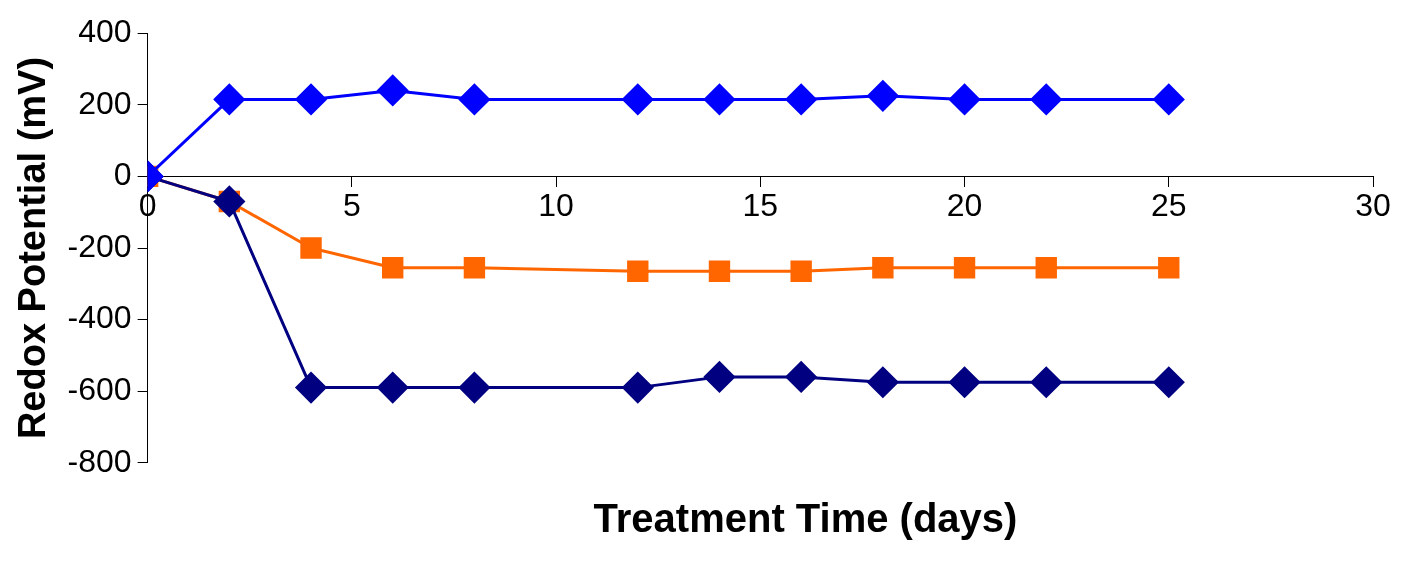 The image size is (1411, 571). What do you see at coordinates (1168, 205) in the screenshot?
I see `x-tick-label: 25` at bounding box center [1168, 205].